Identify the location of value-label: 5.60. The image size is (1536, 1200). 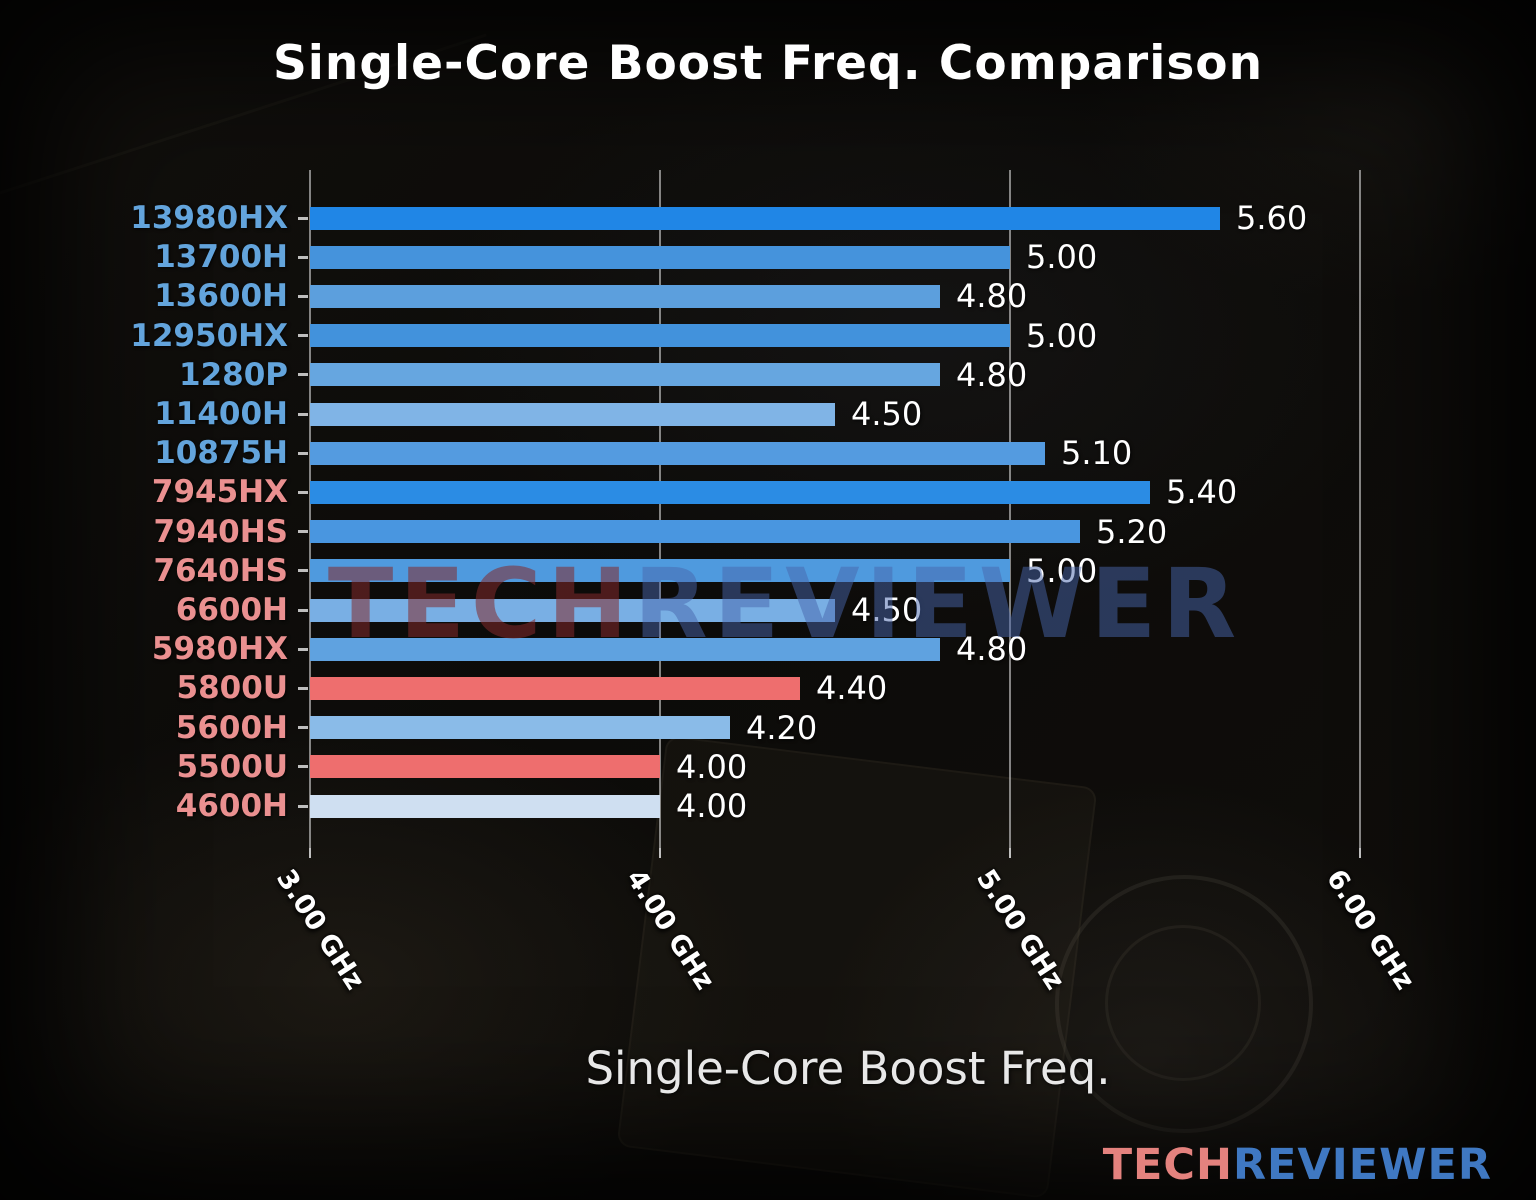
(1272, 218).